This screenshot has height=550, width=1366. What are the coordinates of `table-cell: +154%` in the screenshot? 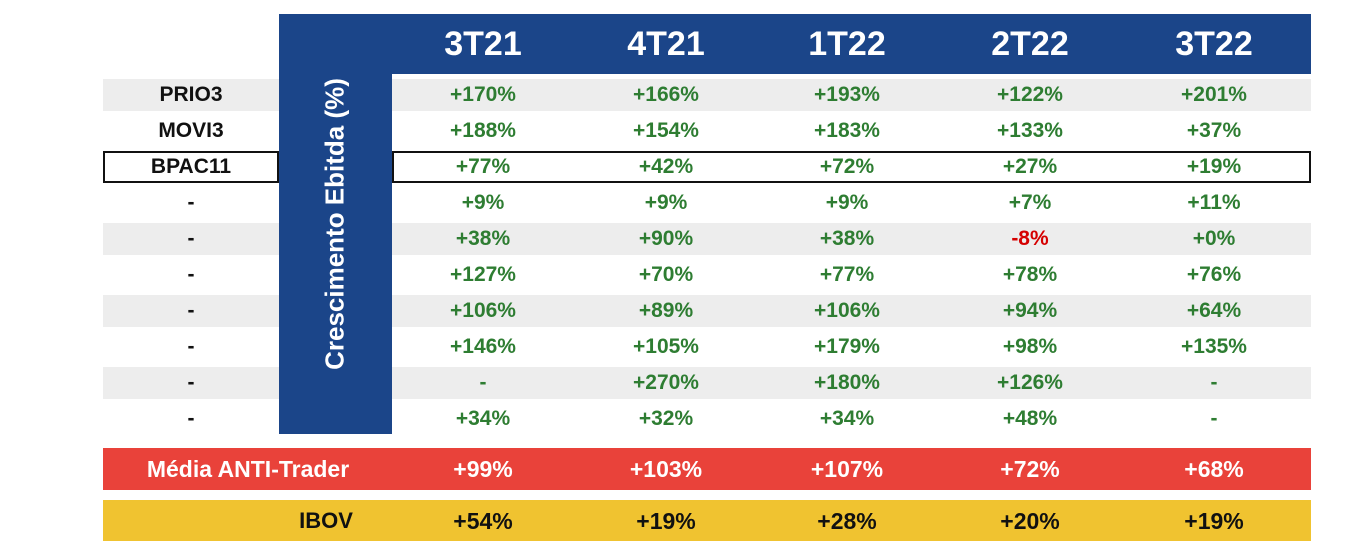 It's located at (666, 130).